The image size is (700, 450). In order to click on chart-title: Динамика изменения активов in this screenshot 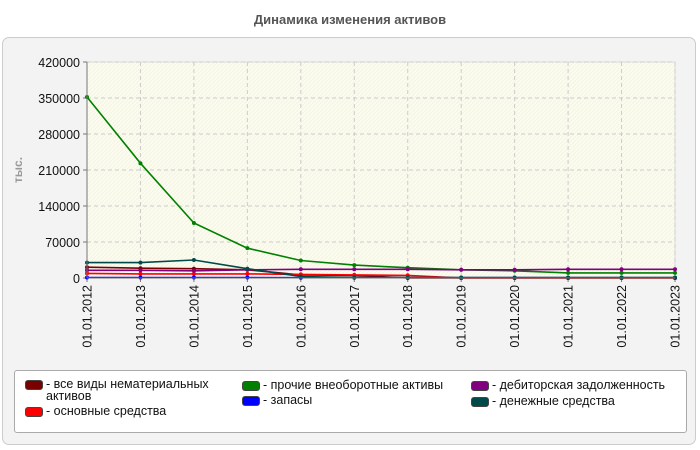, I will do `click(350, 19)`.